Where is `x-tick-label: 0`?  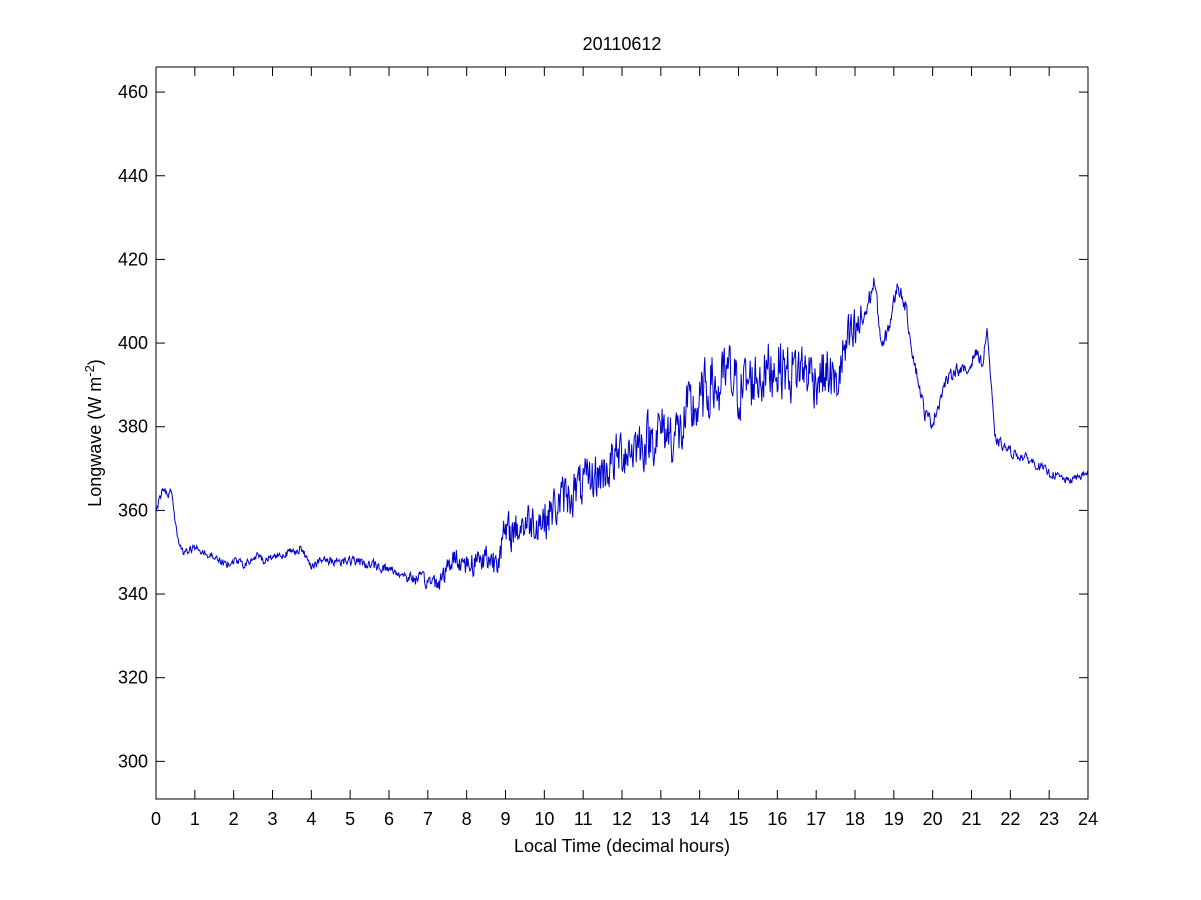 x-tick-label: 0 is located at coordinates (156, 819).